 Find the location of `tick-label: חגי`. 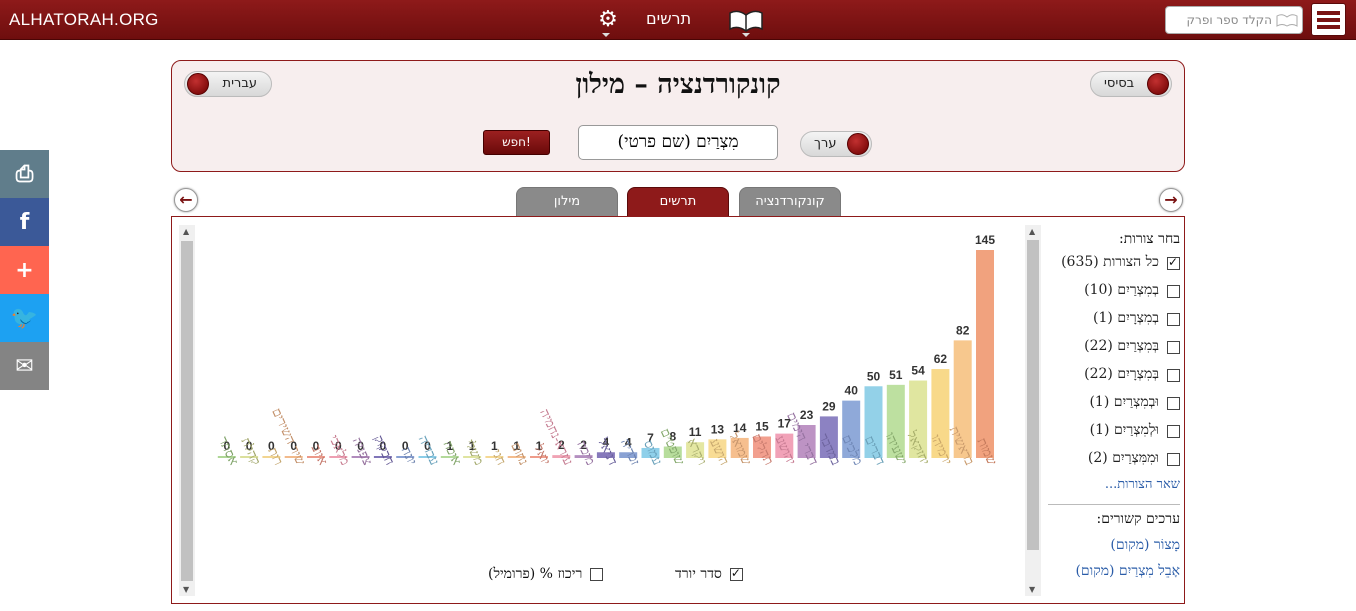

tick-label: חגי is located at coordinates (498, 457).